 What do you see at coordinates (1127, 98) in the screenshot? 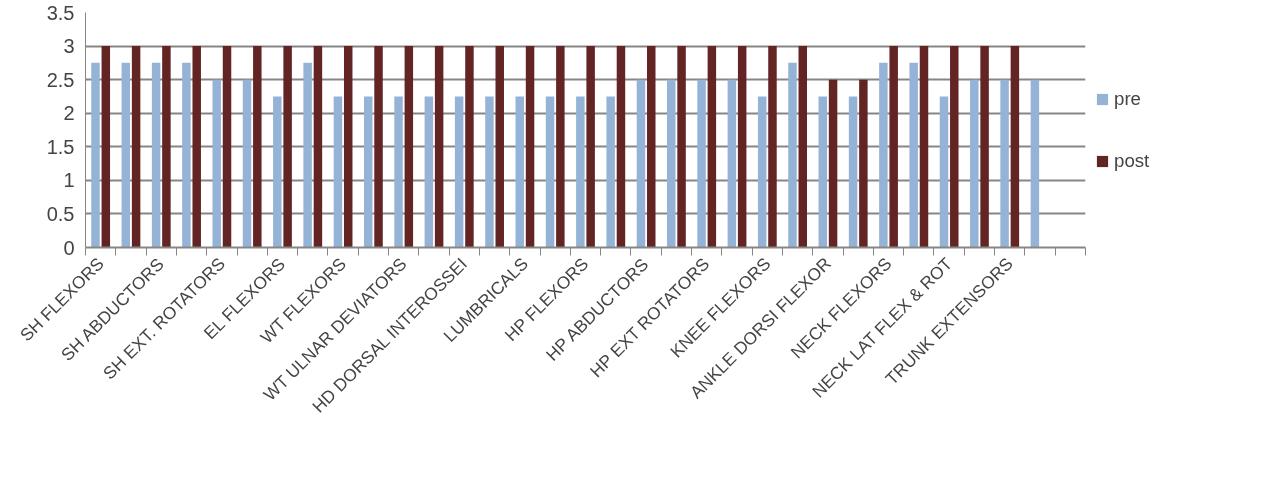
I see `legend-label: pre` at bounding box center [1127, 98].